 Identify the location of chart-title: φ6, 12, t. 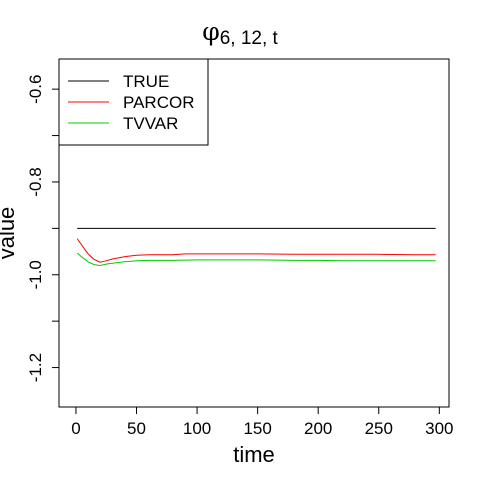
(240, 33).